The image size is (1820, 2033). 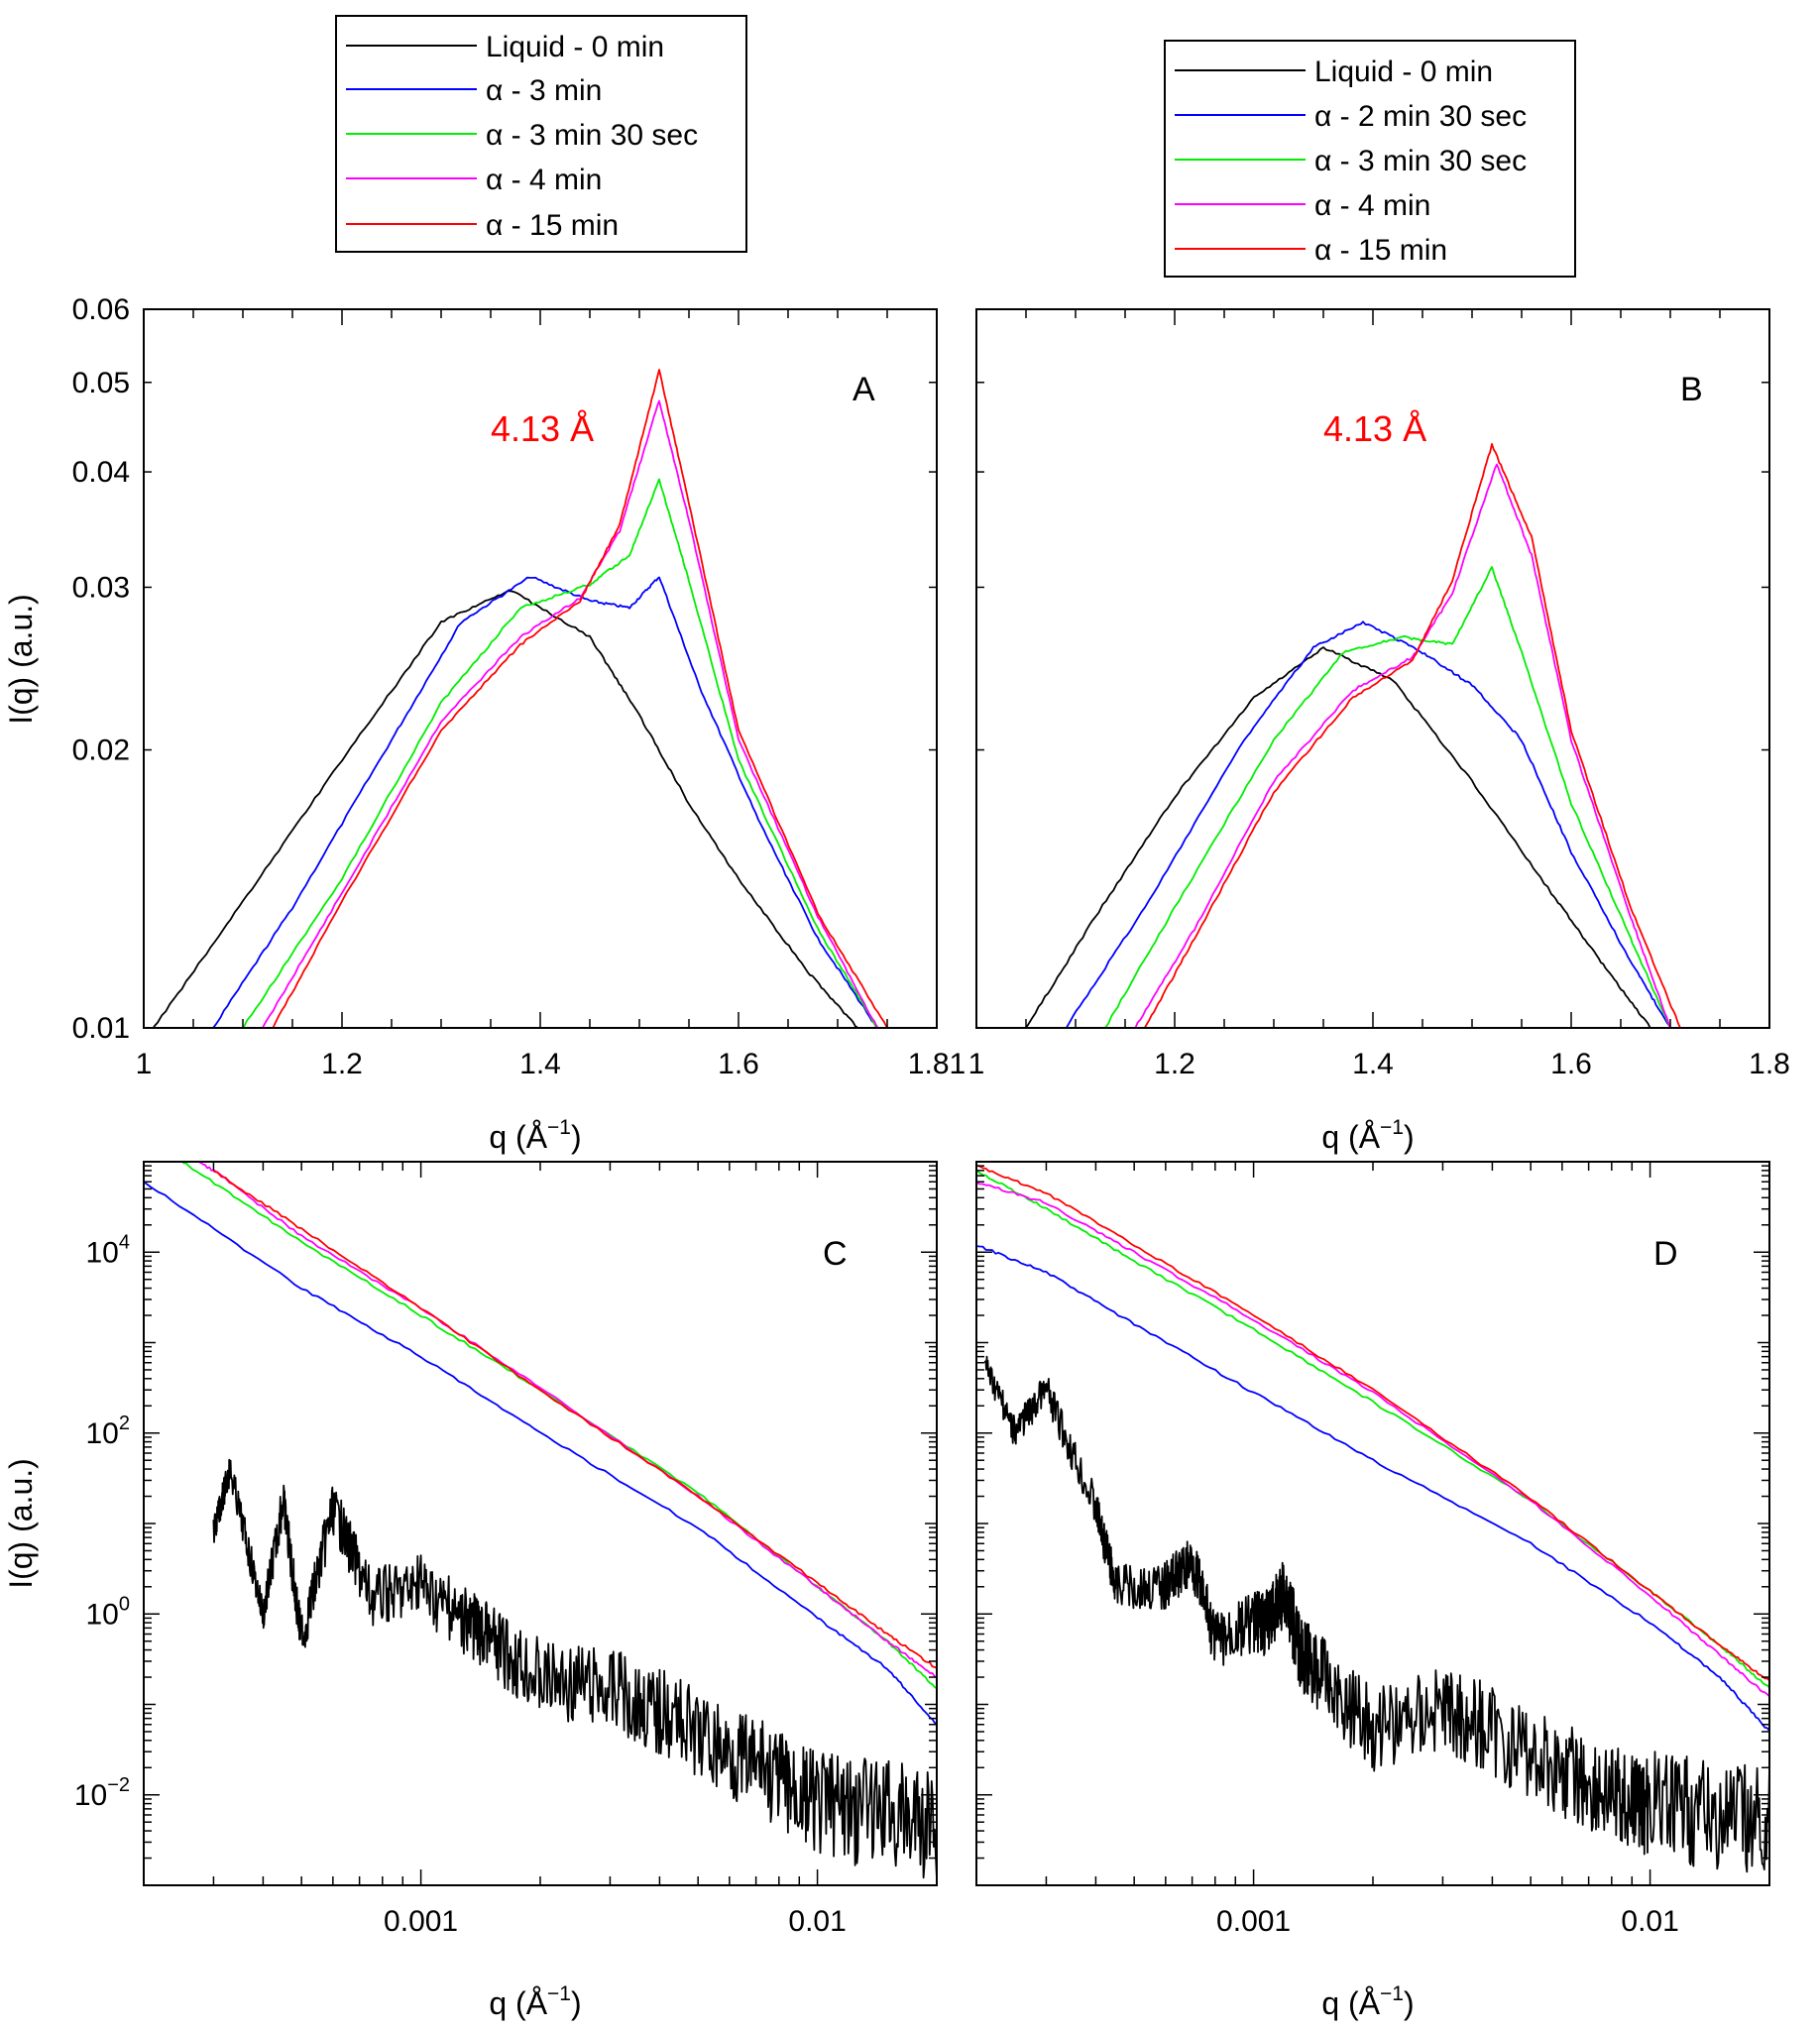 I want to click on panel-a-series-liquid-0-min, so click(x=505, y=809).